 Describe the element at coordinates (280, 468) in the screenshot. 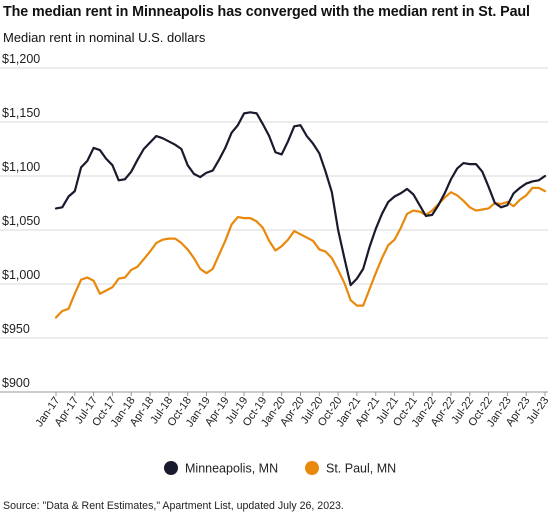

I see `legend: Minneapolis, MN St. Paul, MN` at that location.